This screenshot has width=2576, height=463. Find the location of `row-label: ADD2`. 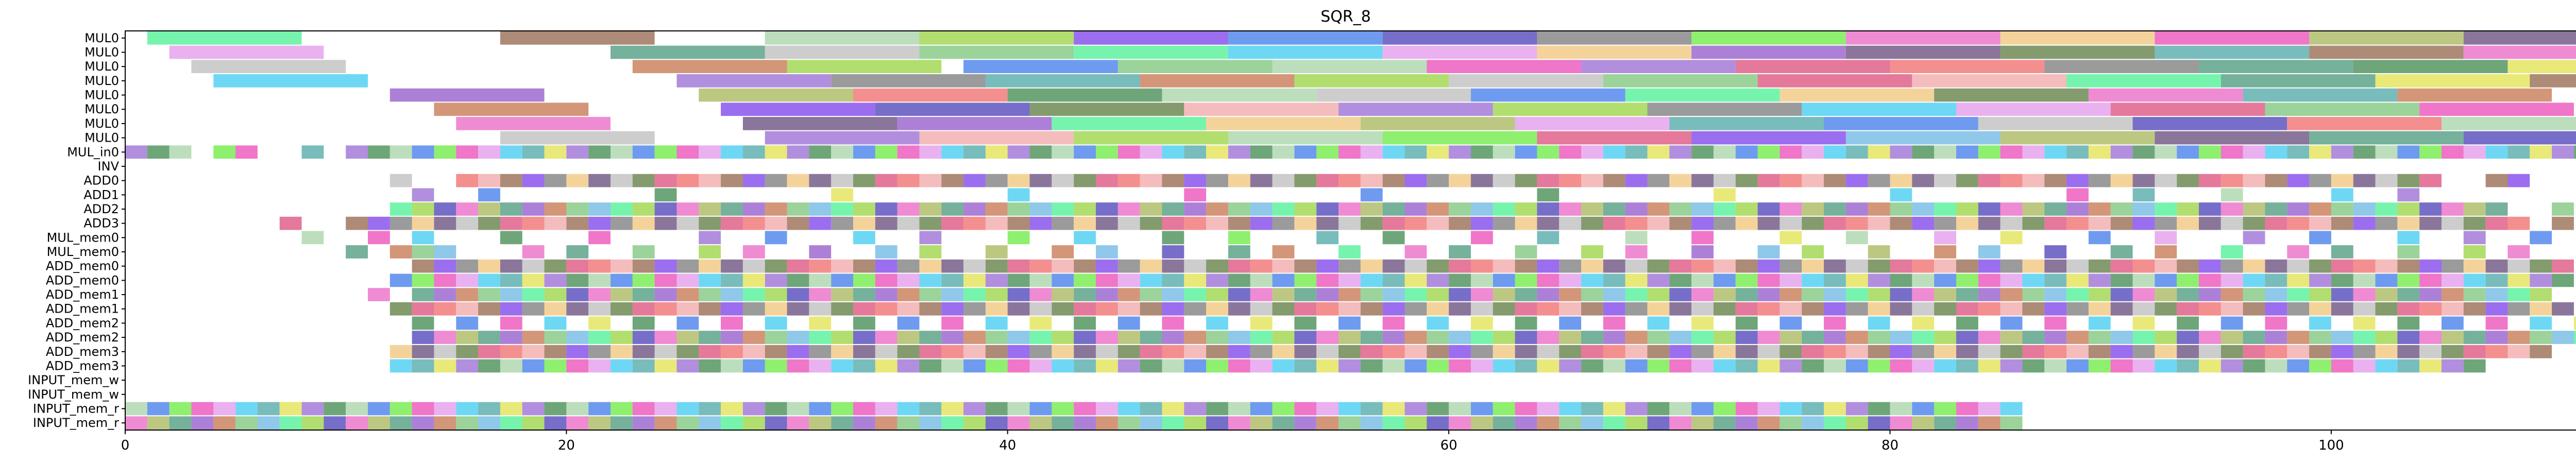

row-label: ADD2 is located at coordinates (101, 209).